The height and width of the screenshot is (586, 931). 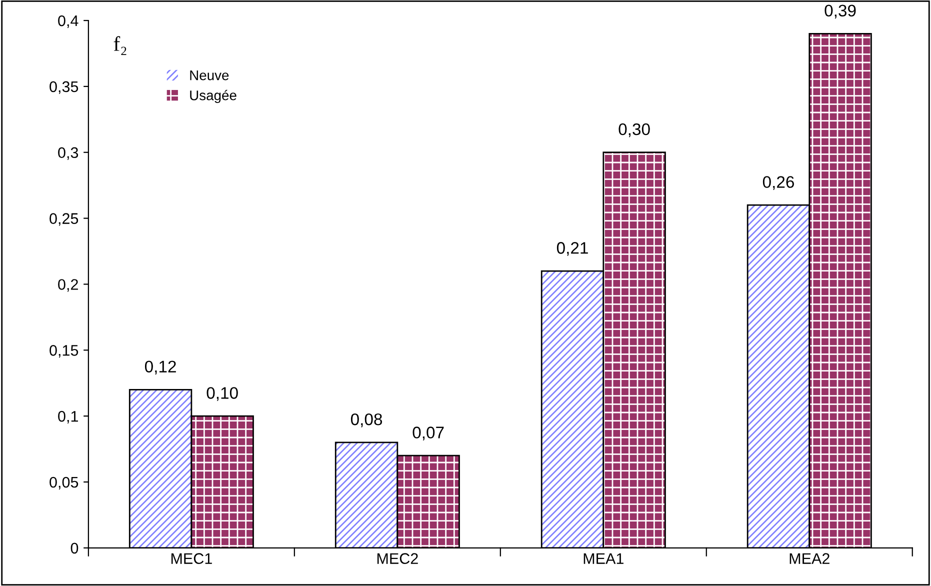 I want to click on y-tick-label: 0,25, so click(x=64, y=219).